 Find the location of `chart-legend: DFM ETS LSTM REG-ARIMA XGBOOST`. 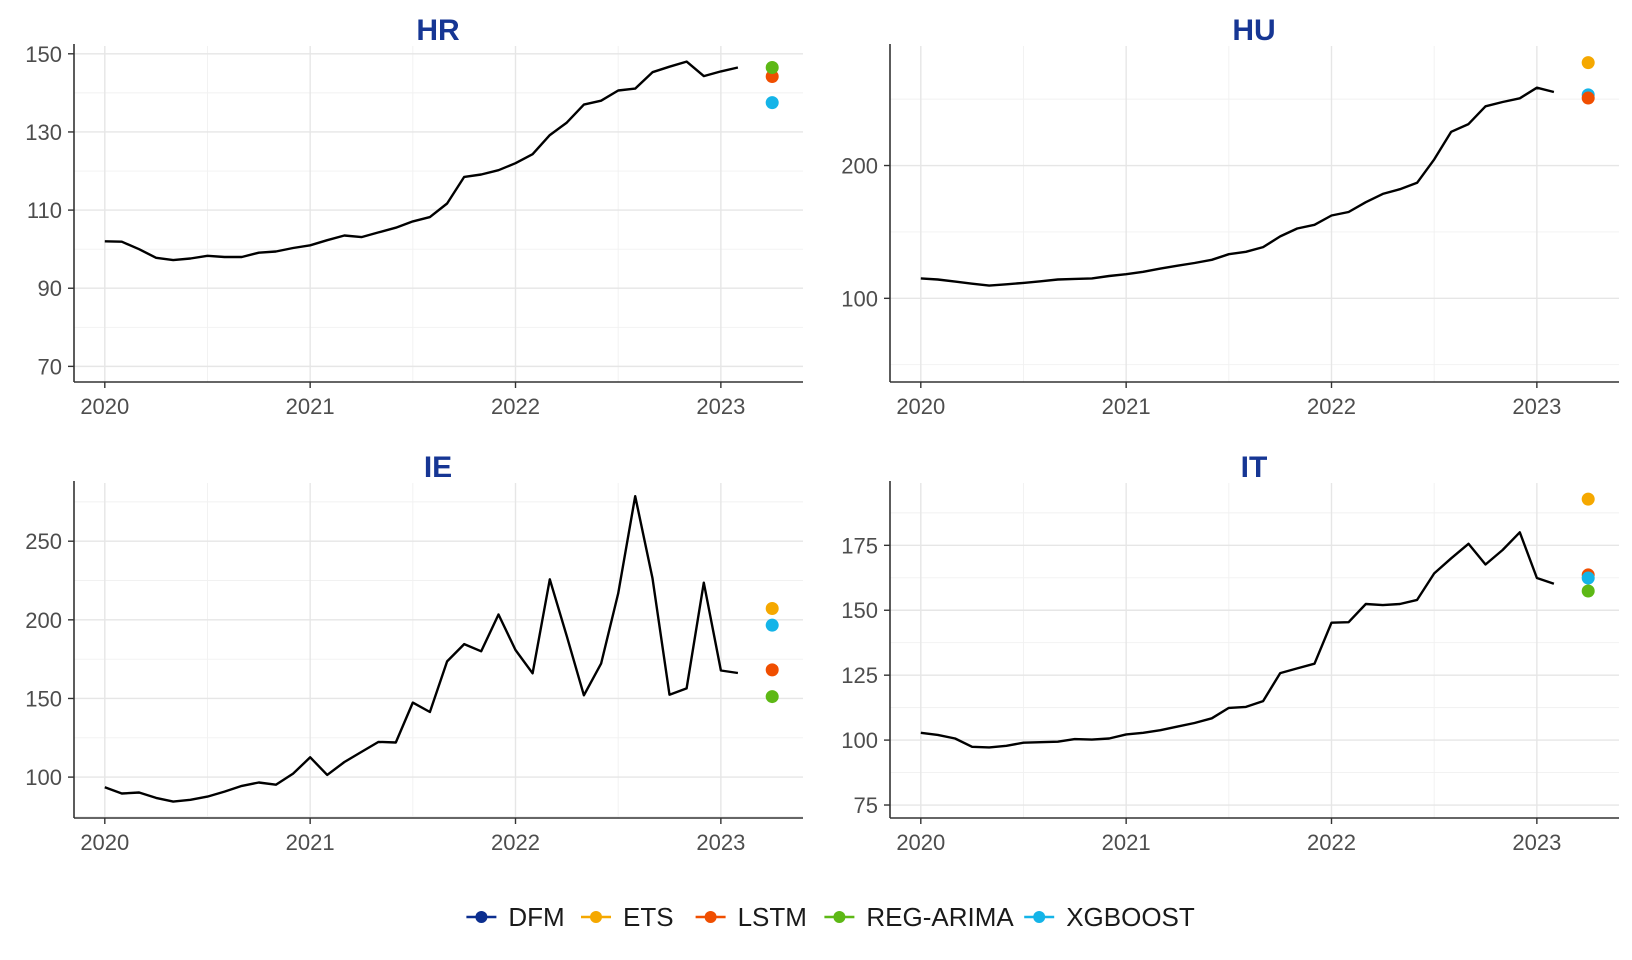

chart-legend: DFM ETS LSTM REG-ARIMA XGBOOST is located at coordinates (830, 917).